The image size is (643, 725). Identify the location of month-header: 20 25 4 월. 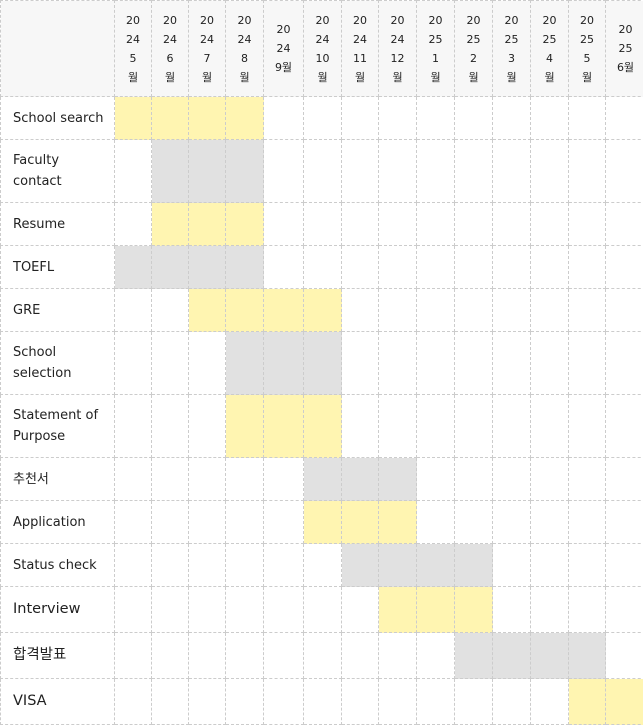
(549, 48).